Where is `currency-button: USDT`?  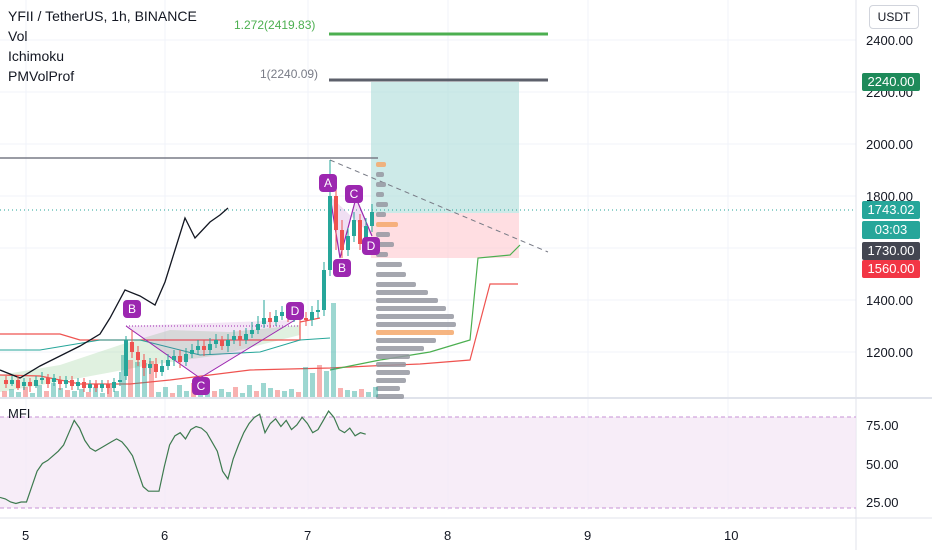
currency-button: USDT is located at coordinates (894, 17).